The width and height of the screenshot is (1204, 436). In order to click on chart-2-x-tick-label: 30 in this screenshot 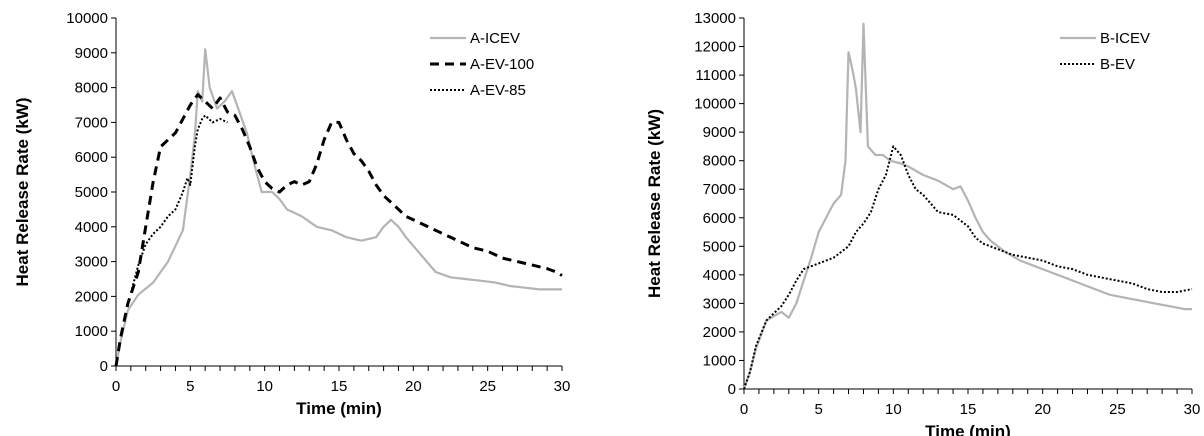, I will do `click(1192, 409)`.